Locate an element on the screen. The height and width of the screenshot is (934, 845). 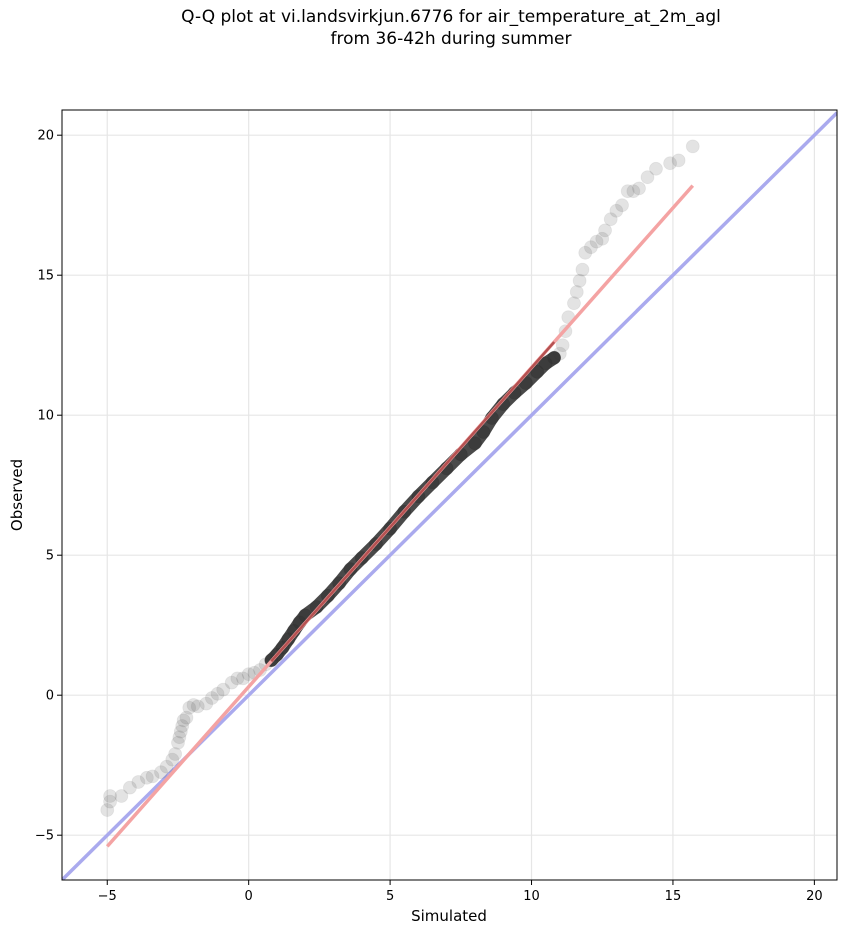
y-tick-label: 10 is located at coordinates (45, 416).